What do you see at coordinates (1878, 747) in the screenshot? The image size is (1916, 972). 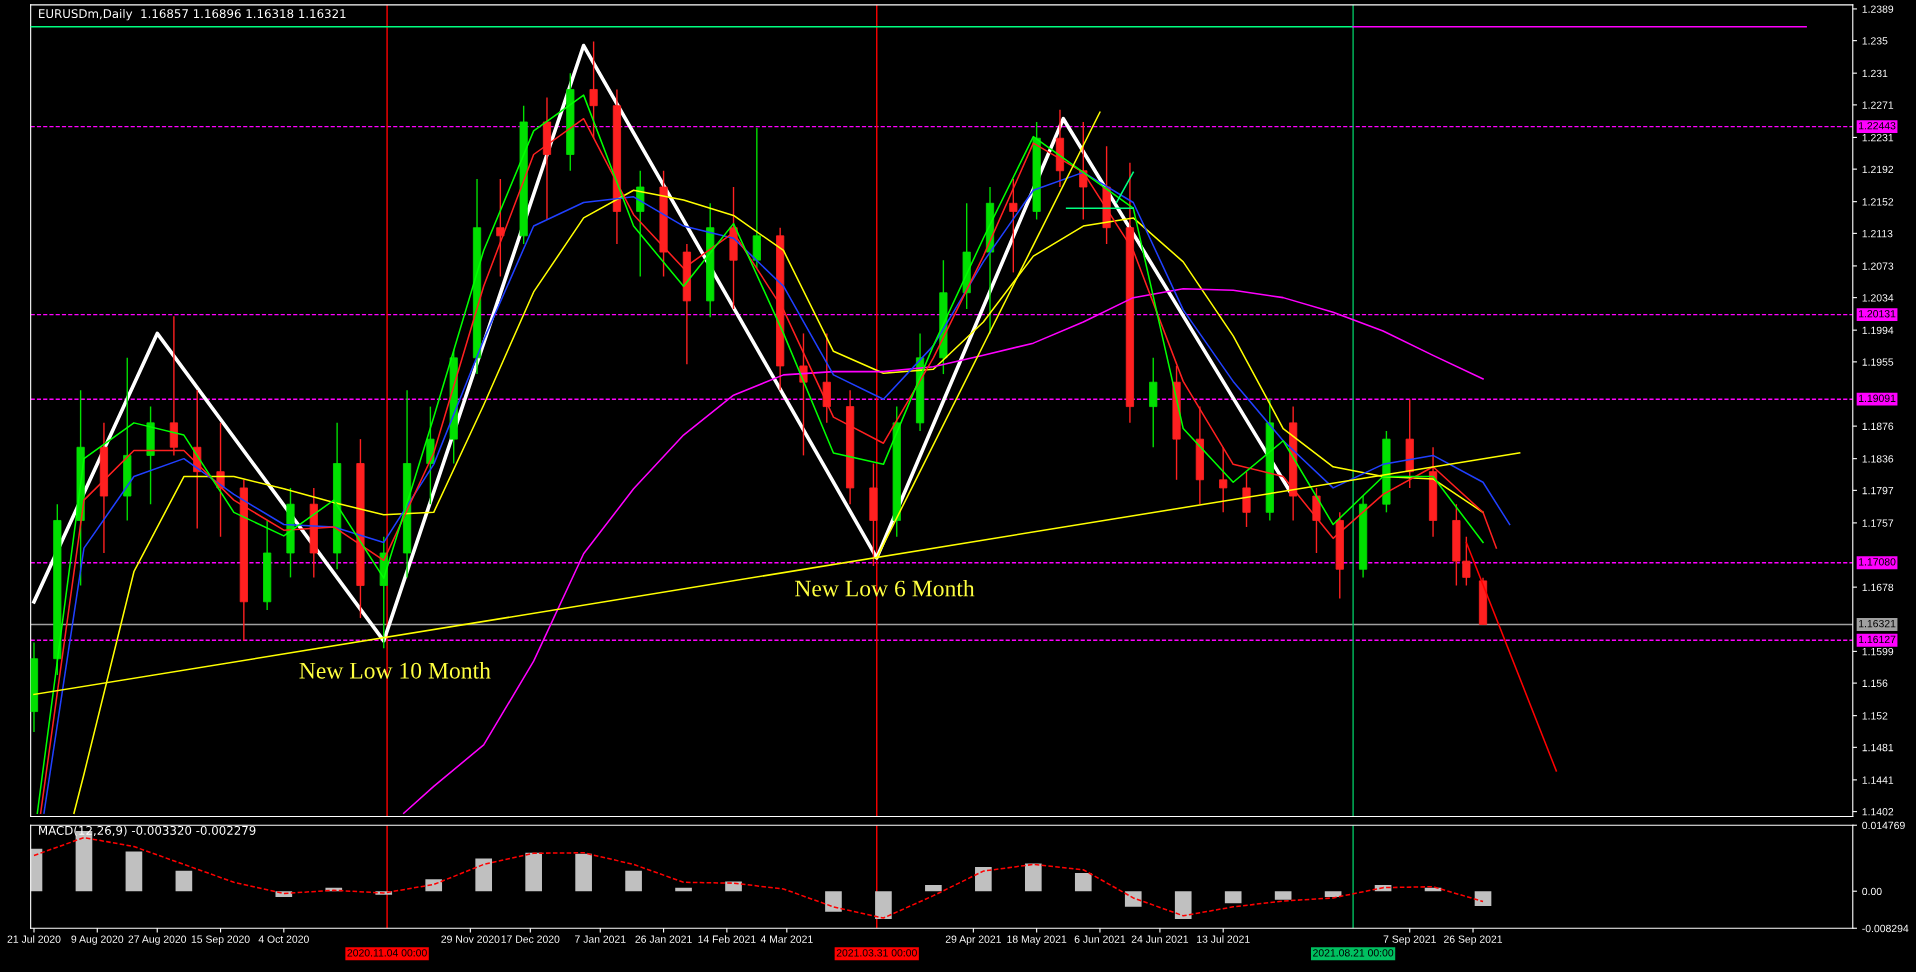 I see `y-tick-label: 1.1481` at bounding box center [1878, 747].